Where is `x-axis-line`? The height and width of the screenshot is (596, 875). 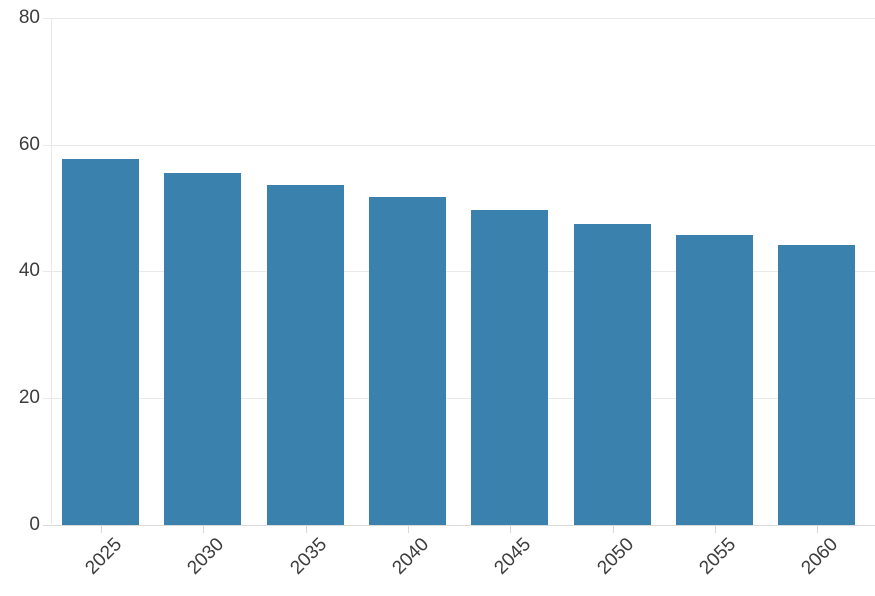 x-axis-line is located at coordinates (459, 525).